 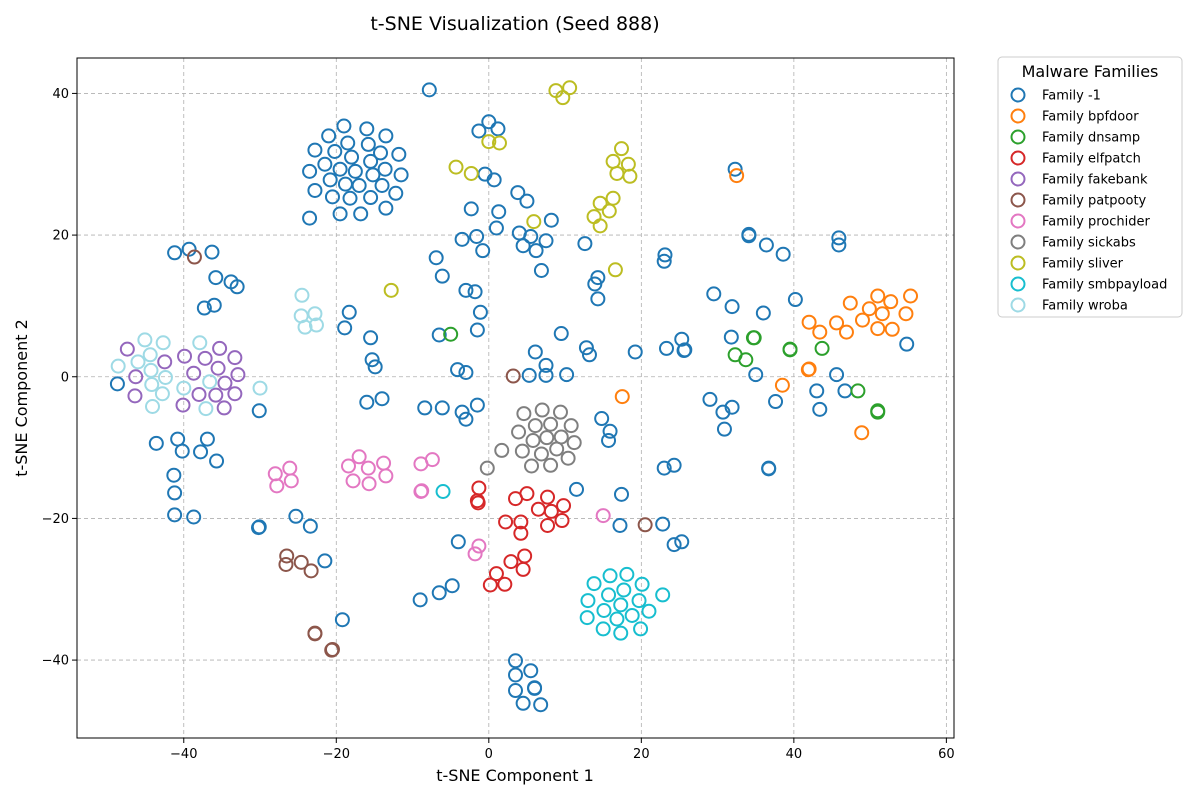 I want to click on x-axis-title: t-SNE Component 1, so click(x=515, y=775).